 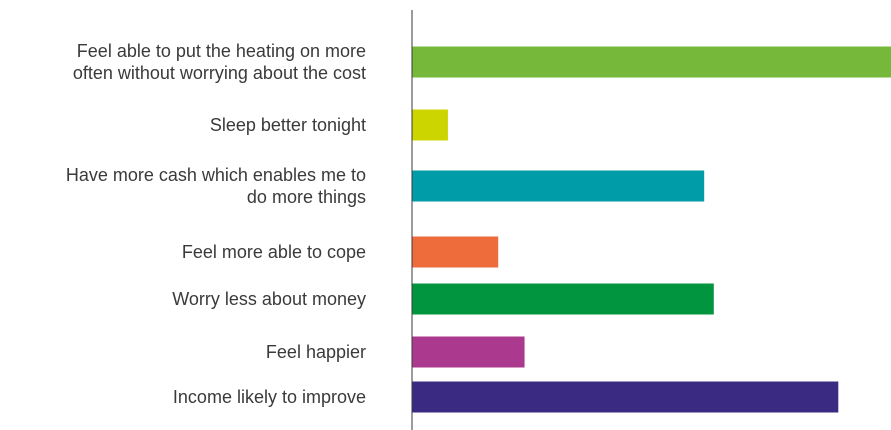 What do you see at coordinates (306, 197) in the screenshot?
I see `category-label-line: do more things` at bounding box center [306, 197].